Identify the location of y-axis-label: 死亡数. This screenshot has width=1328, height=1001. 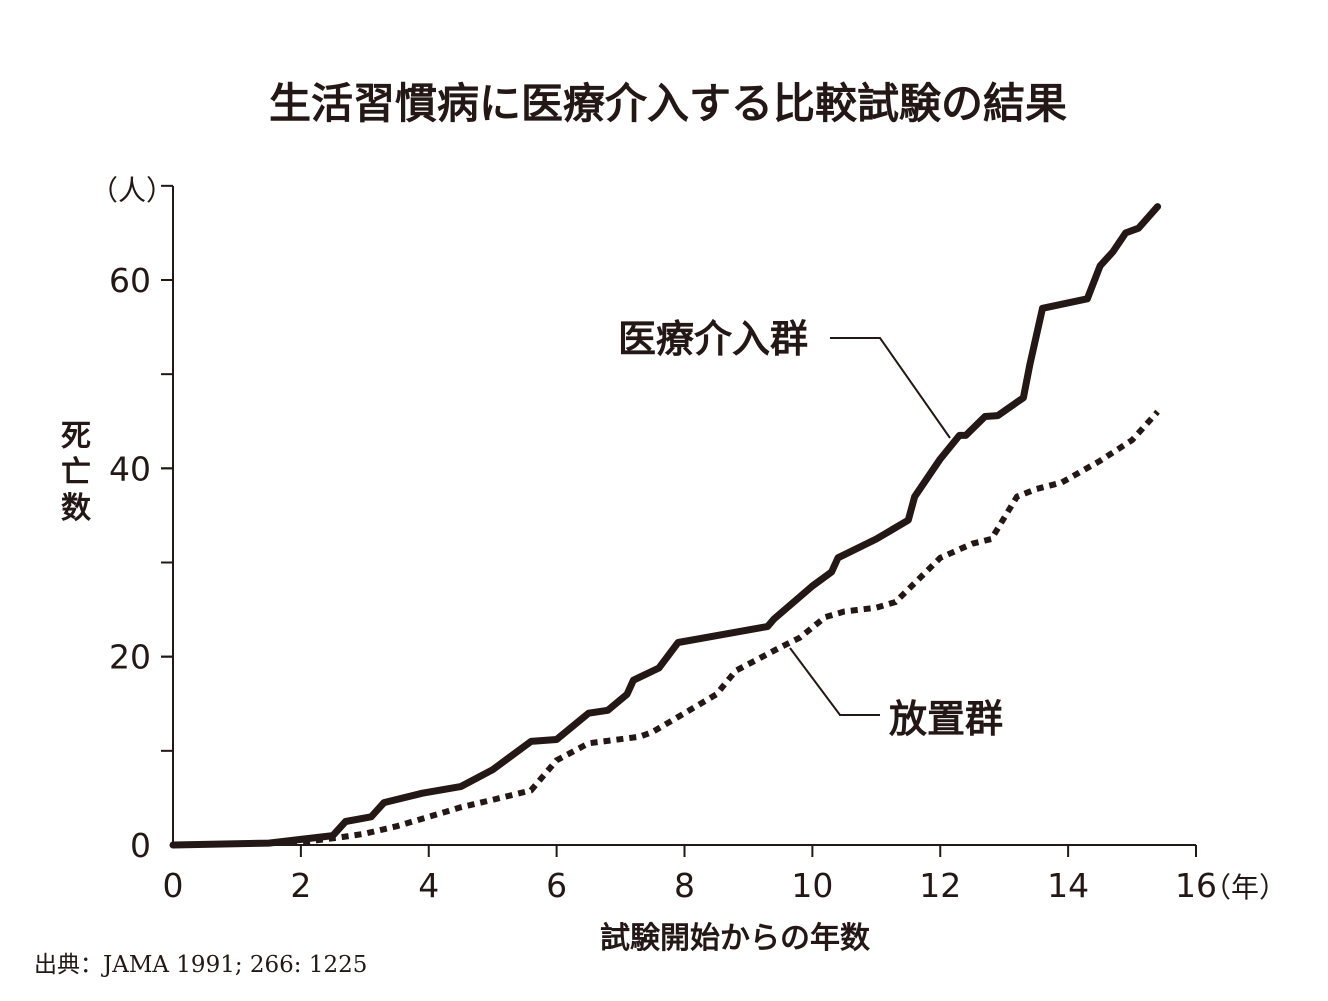
(76, 472).